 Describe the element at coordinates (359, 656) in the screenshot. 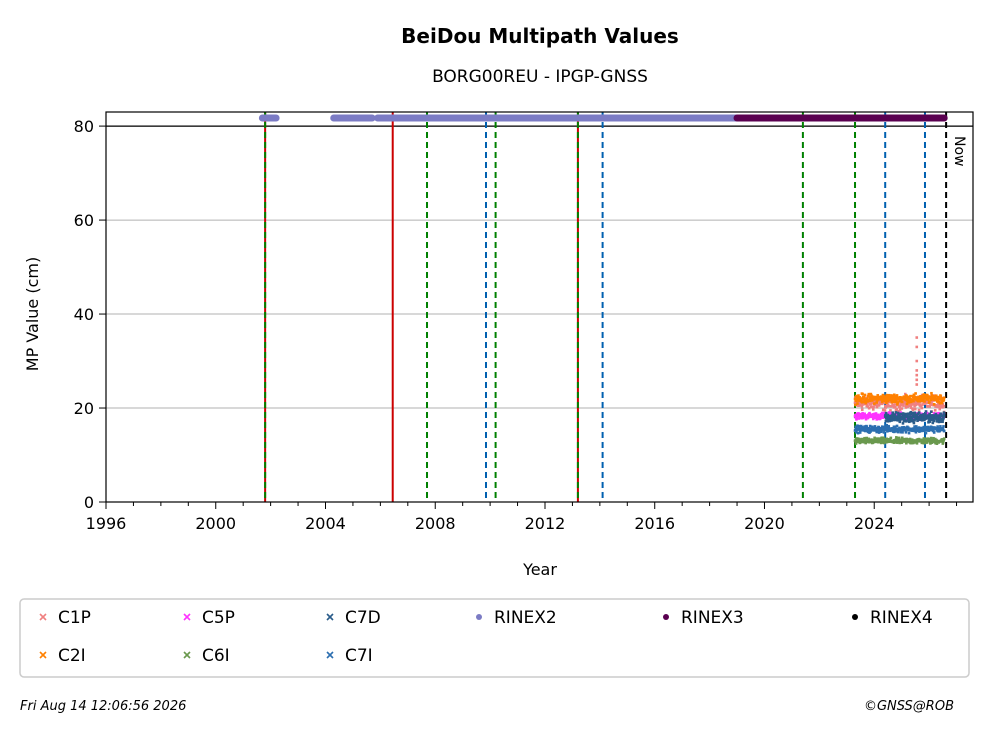

I see `legend-label: C7I` at that location.